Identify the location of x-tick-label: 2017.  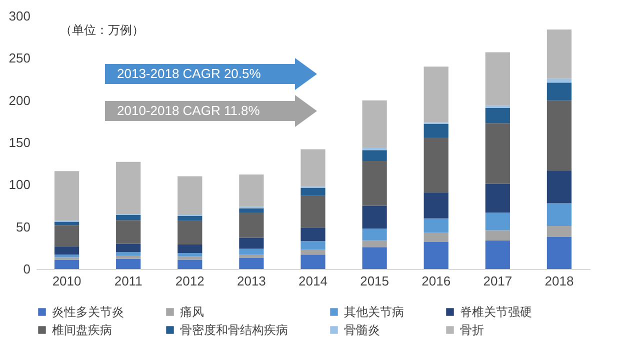
(497, 281).